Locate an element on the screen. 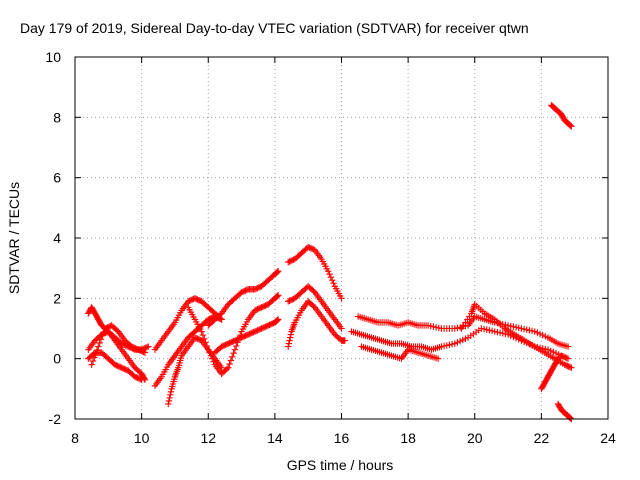  y-axis-label: SDTVAR / TECUs is located at coordinates (14, 238).